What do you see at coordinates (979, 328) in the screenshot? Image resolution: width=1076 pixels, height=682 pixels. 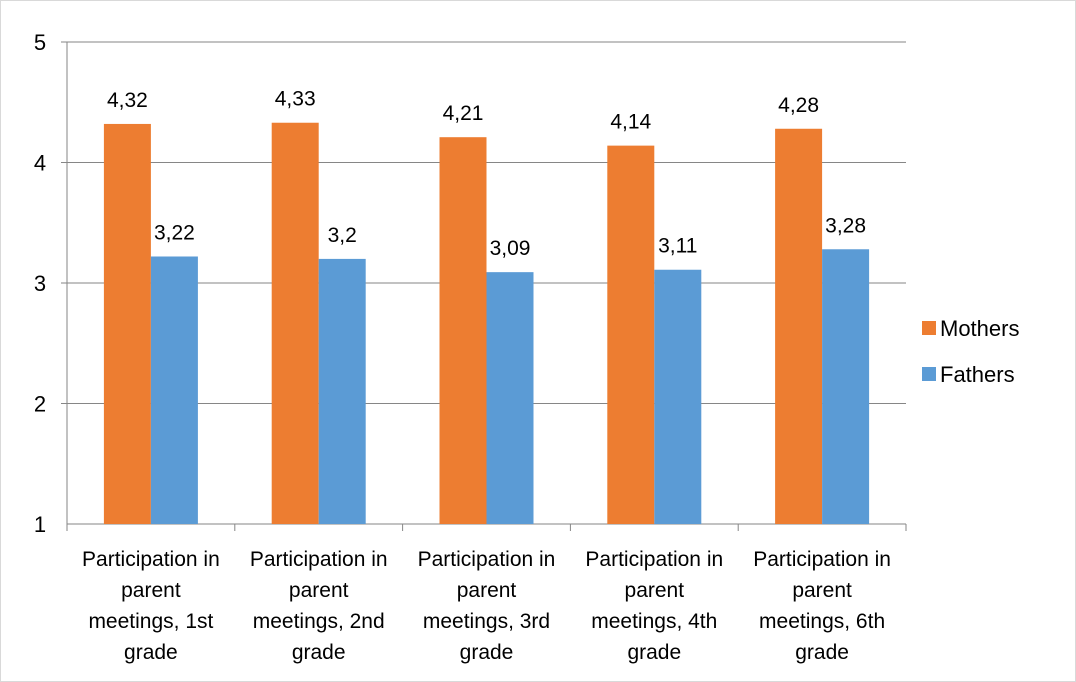 I see `legend-label-mothers: Mothers` at bounding box center [979, 328].